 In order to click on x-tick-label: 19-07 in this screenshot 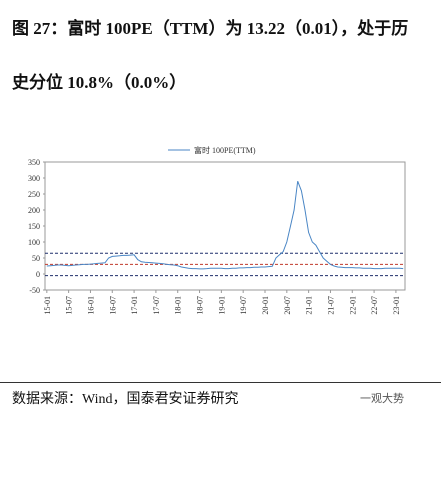, I will do `click(243, 305)`.